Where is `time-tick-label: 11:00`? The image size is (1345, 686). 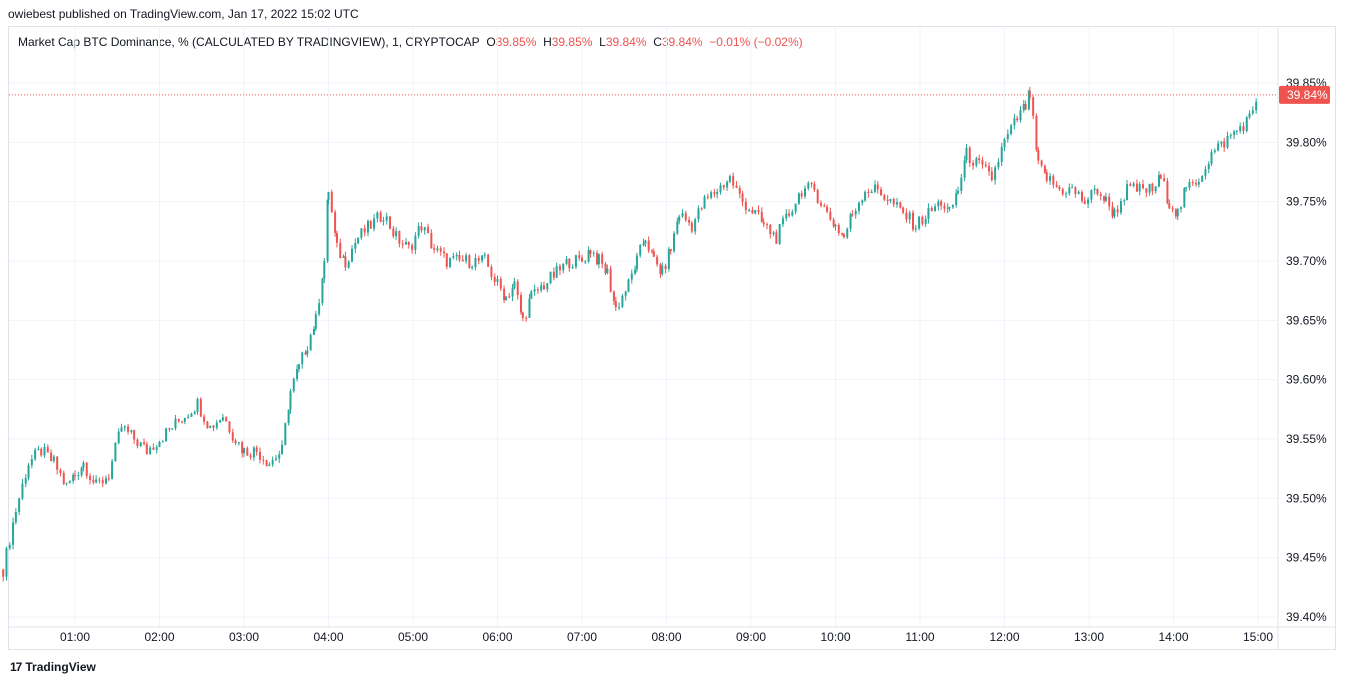 time-tick-label: 11:00 is located at coordinates (919, 637).